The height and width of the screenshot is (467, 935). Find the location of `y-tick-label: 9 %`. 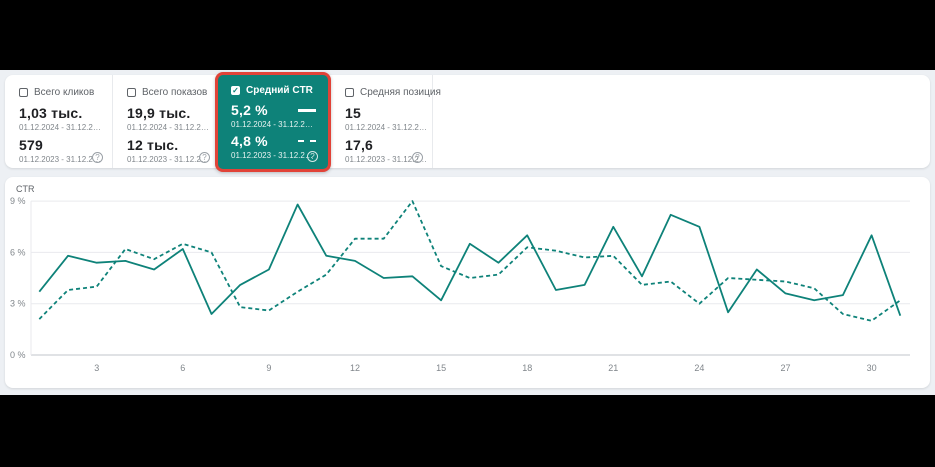

y-tick-label: 9 % is located at coordinates (18, 201).